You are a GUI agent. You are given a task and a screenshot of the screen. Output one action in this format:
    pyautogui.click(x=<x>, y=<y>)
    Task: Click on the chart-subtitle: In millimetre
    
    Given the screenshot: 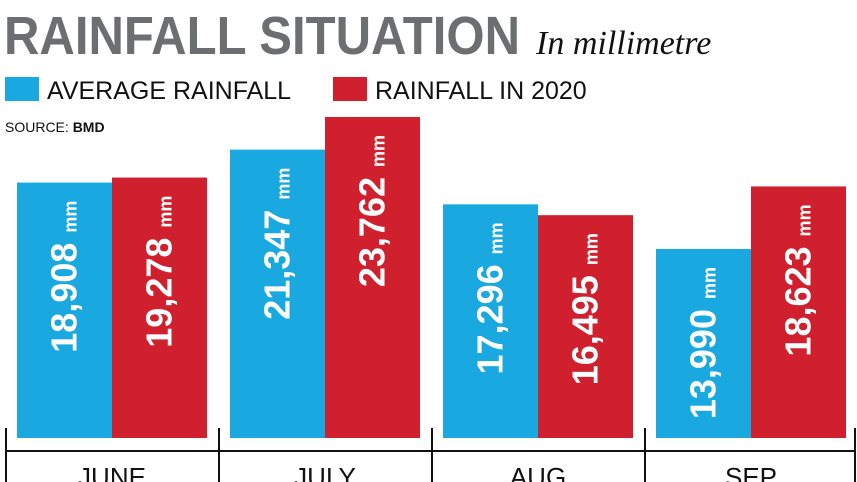 What is the action you would take?
    pyautogui.click(x=623, y=43)
    